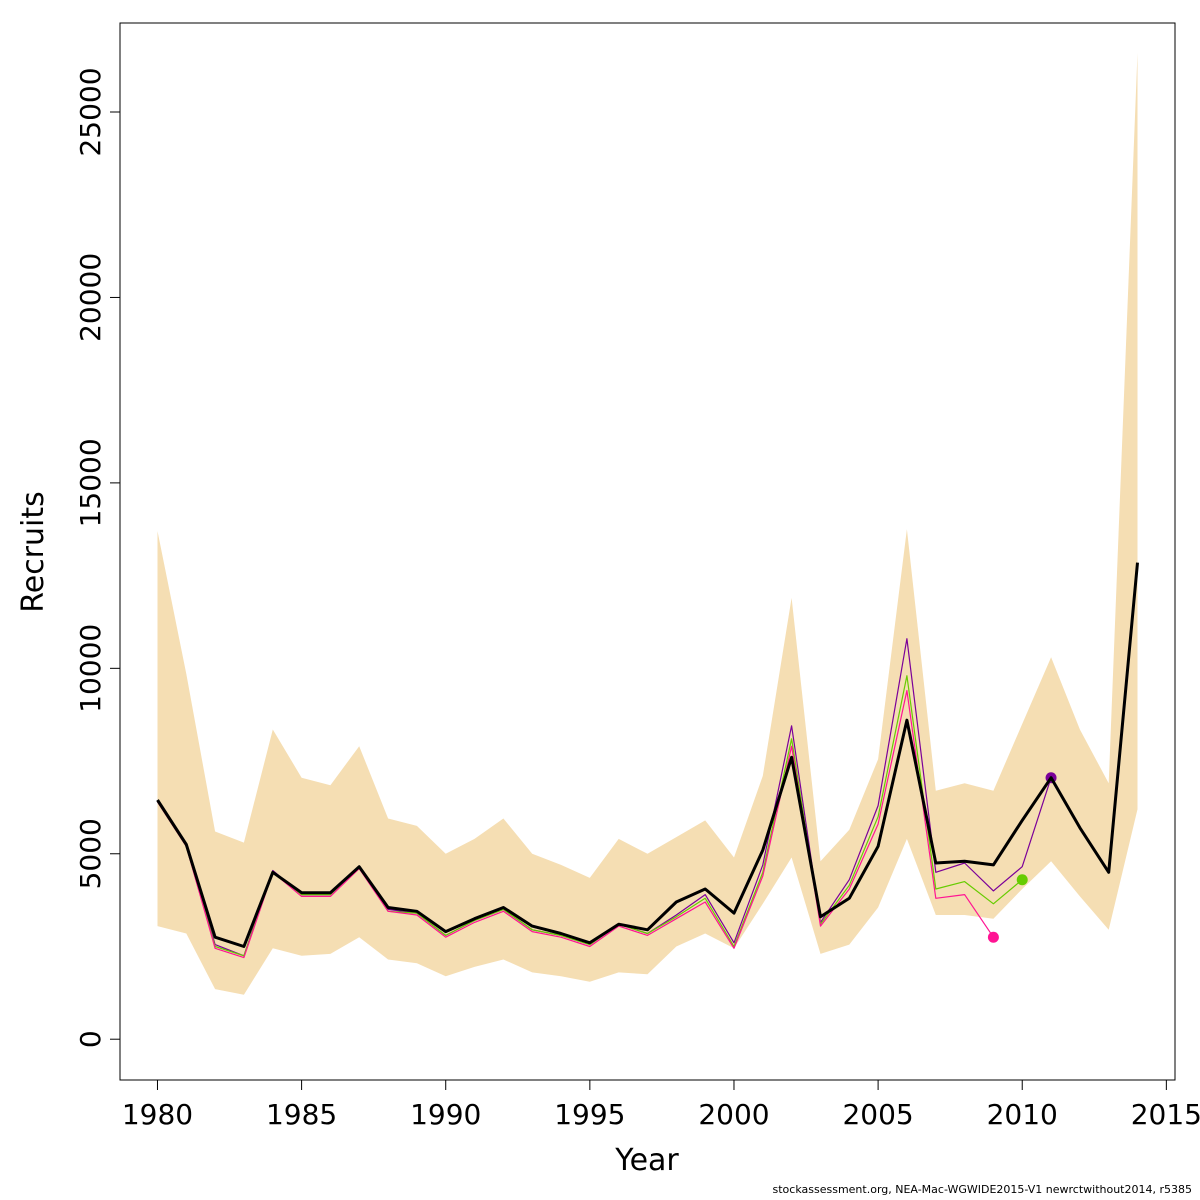 The image size is (1200, 1200). I want to click on y-tick-label: 20000, so click(90, 297).